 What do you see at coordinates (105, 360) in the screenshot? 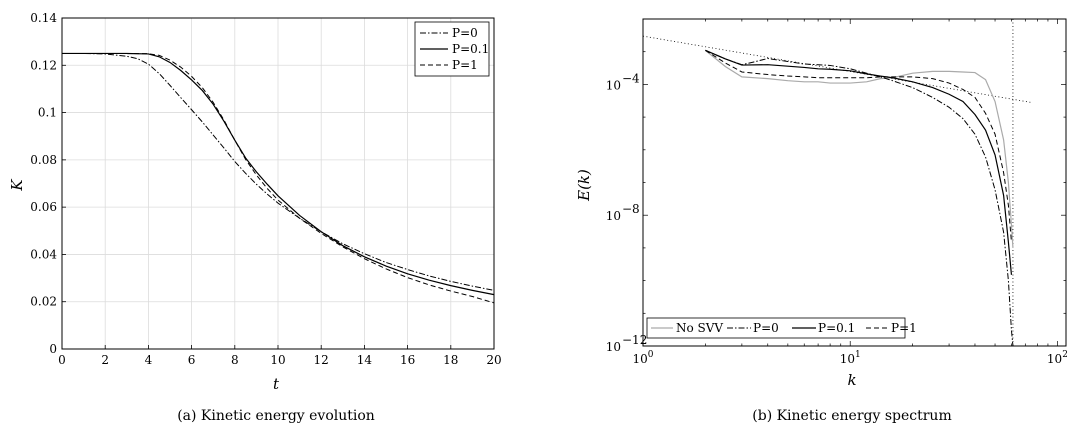
I see `x-tick-label-a: 2` at bounding box center [105, 360].